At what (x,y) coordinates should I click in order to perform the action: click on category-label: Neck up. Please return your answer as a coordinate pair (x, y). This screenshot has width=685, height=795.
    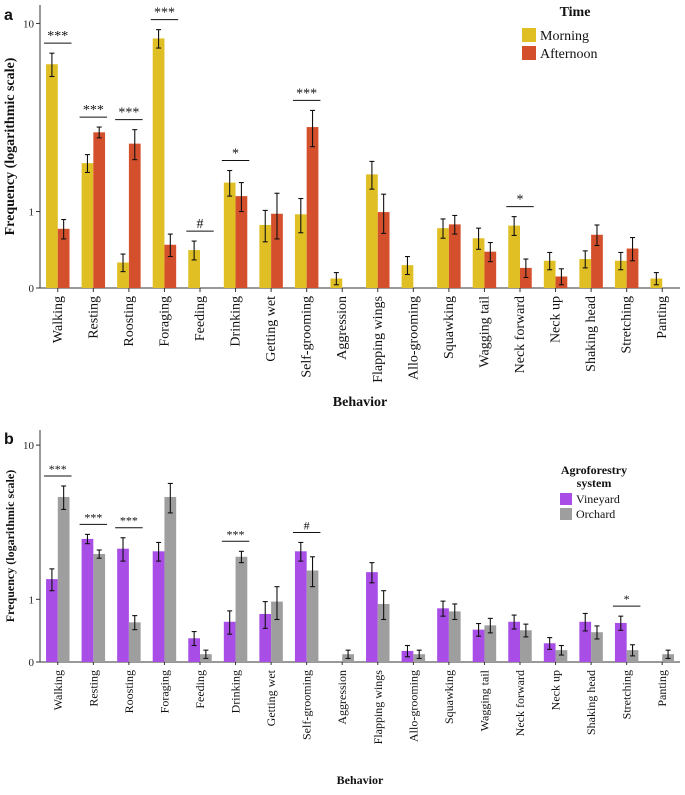
    Looking at the image, I should click on (556, 319).